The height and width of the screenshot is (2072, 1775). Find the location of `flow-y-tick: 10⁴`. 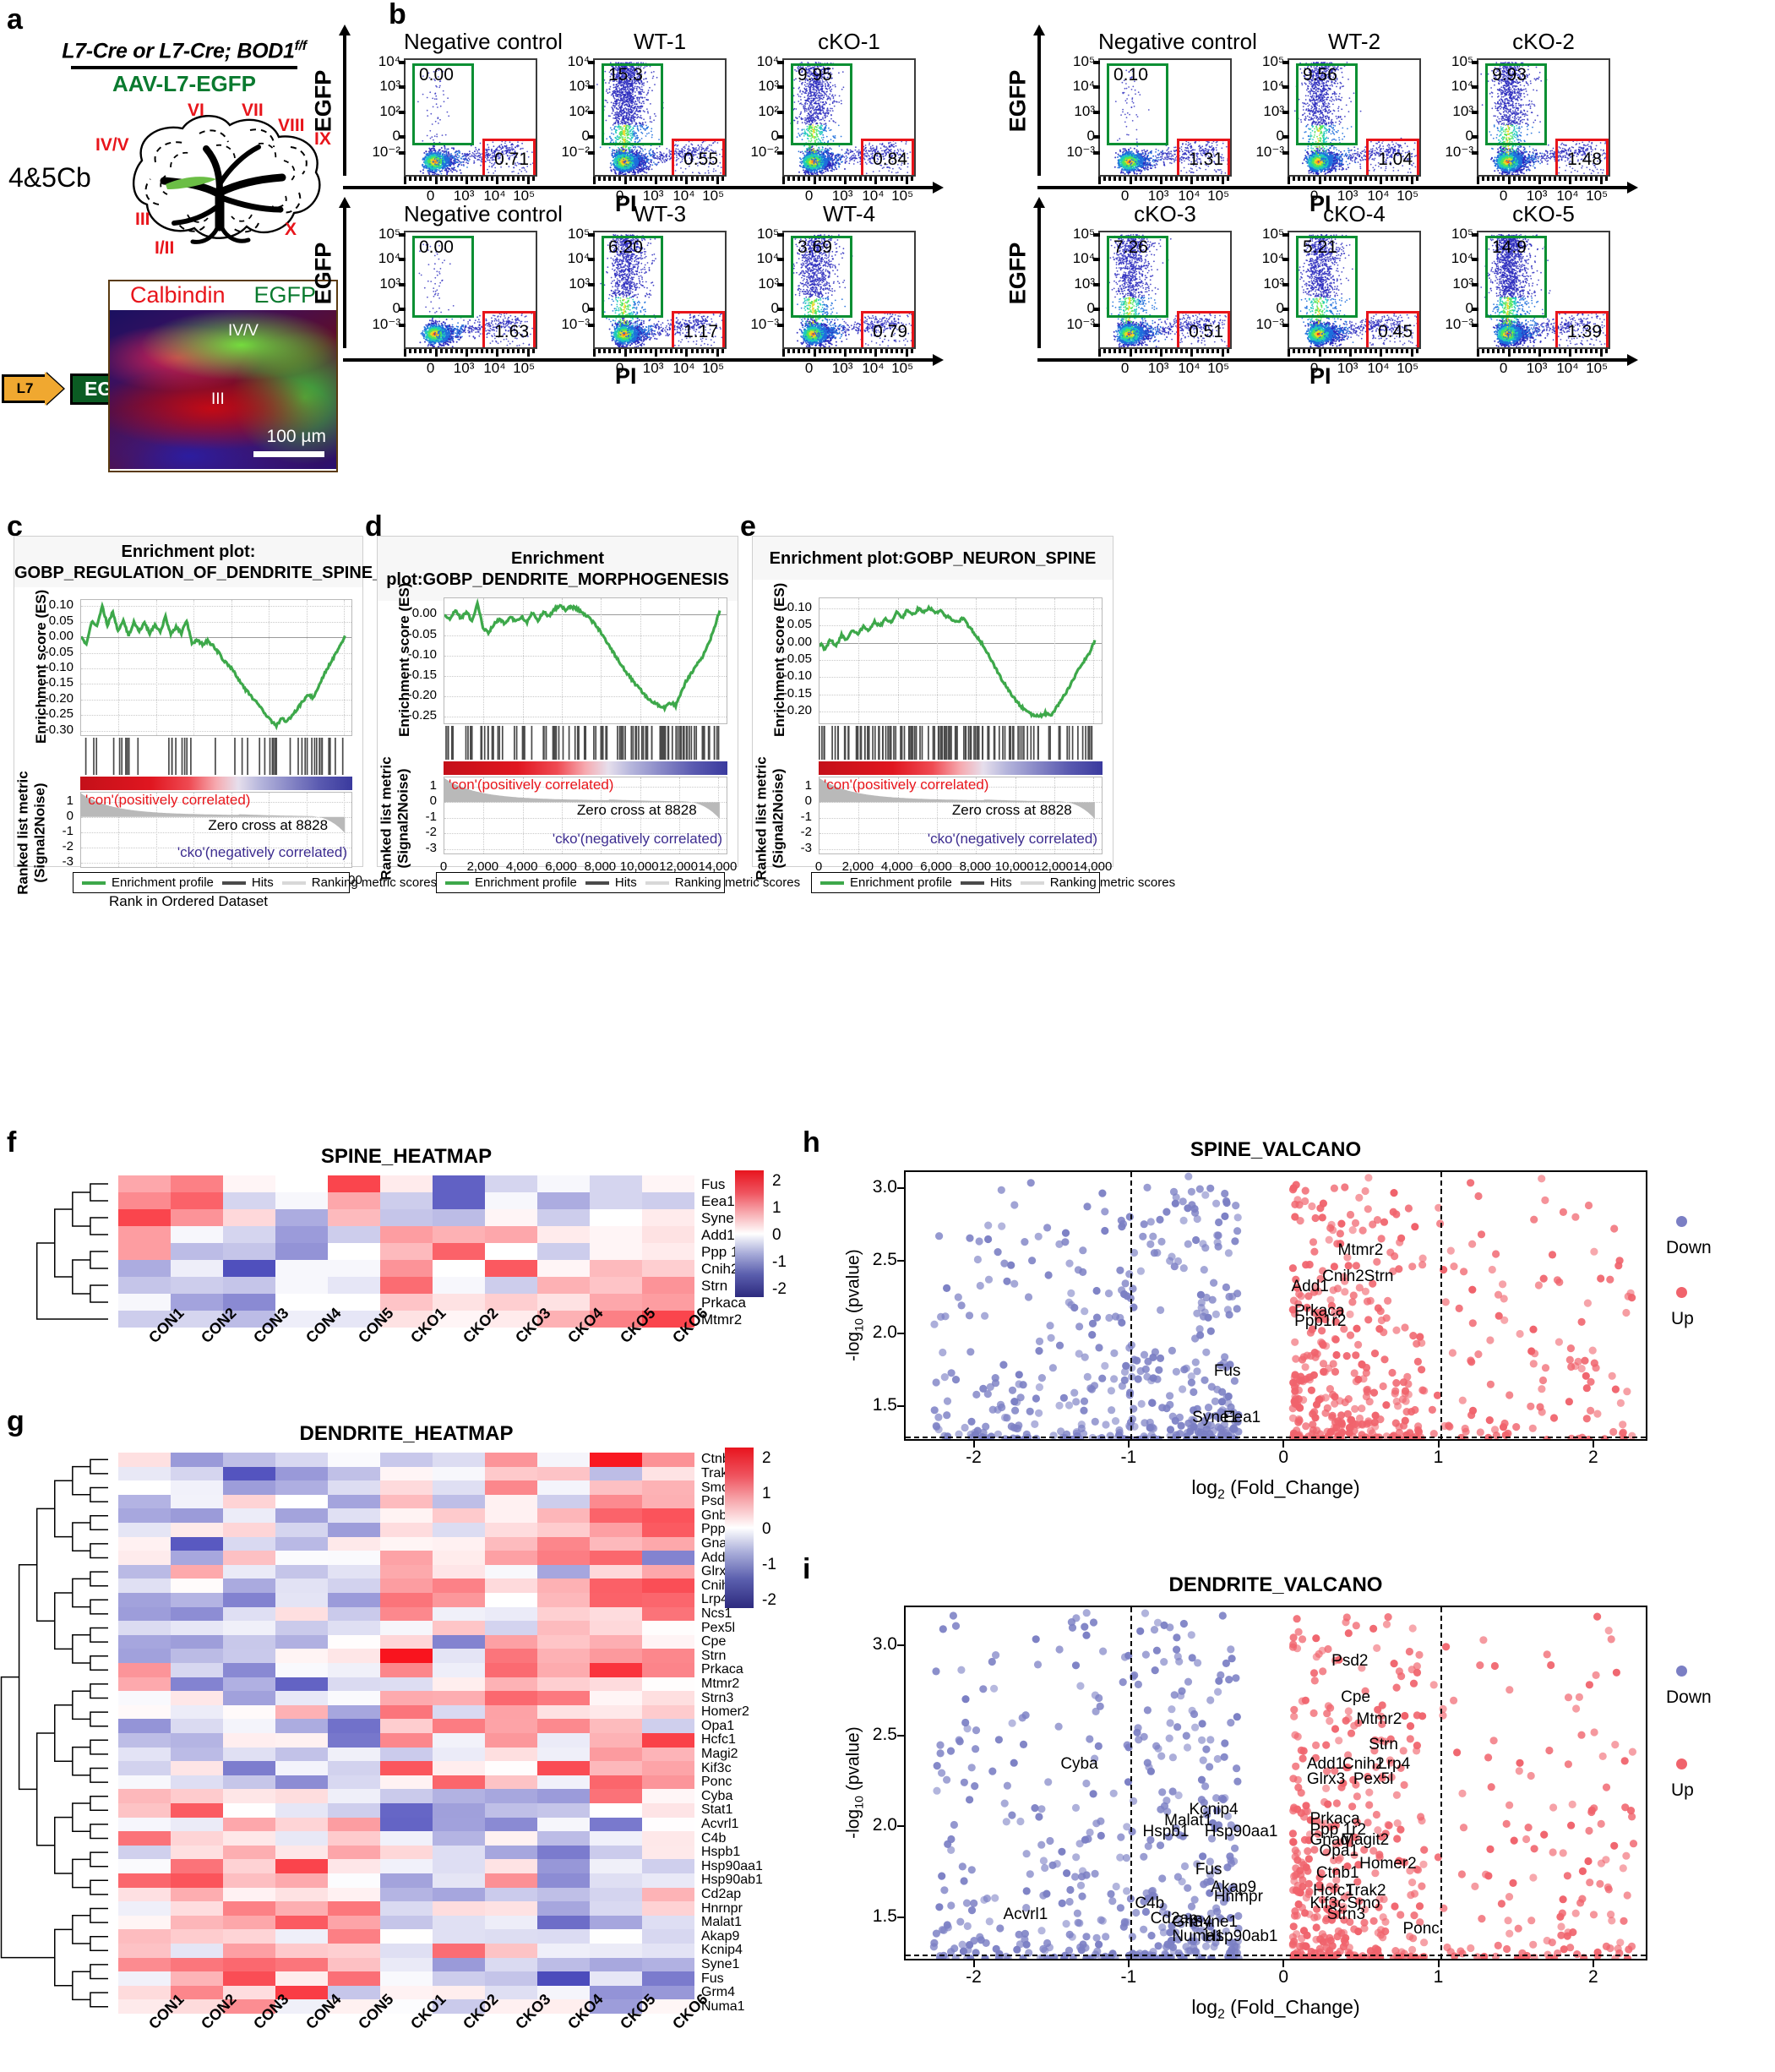

flow-y-tick: 10⁴ is located at coordinates (1453, 86).